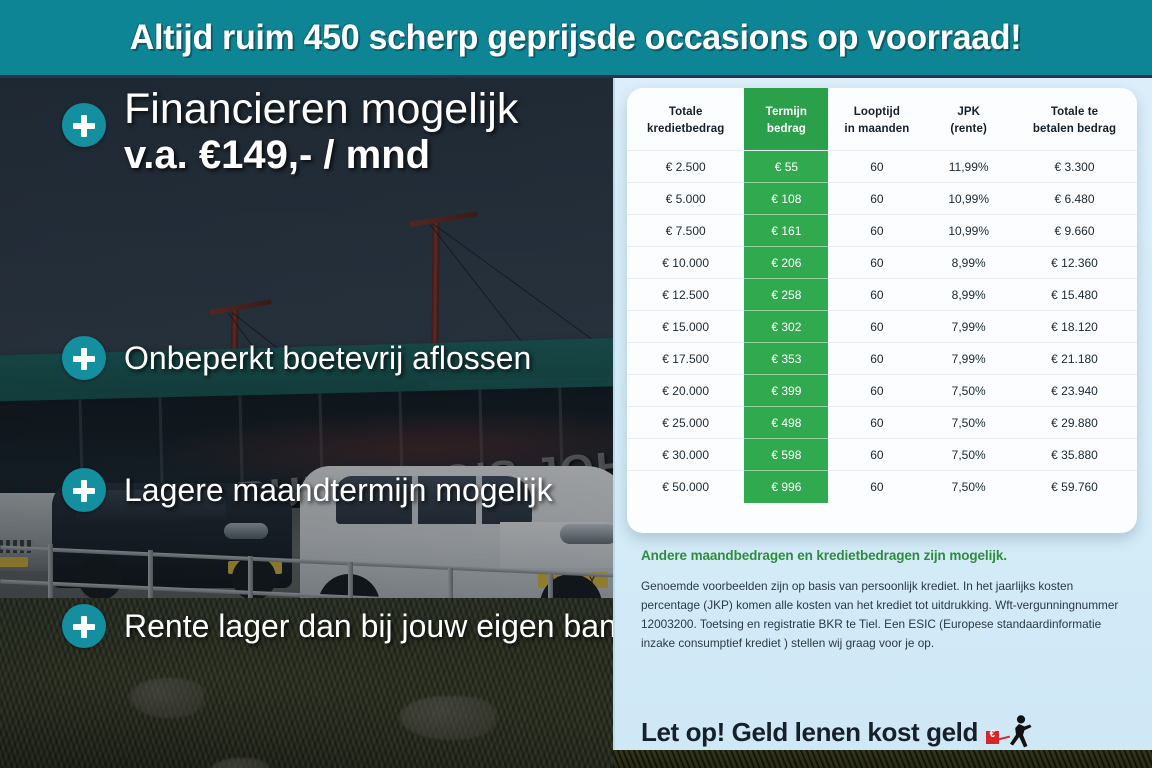 The height and width of the screenshot is (768, 1152). I want to click on cell-apr: 7,99%, so click(969, 326).